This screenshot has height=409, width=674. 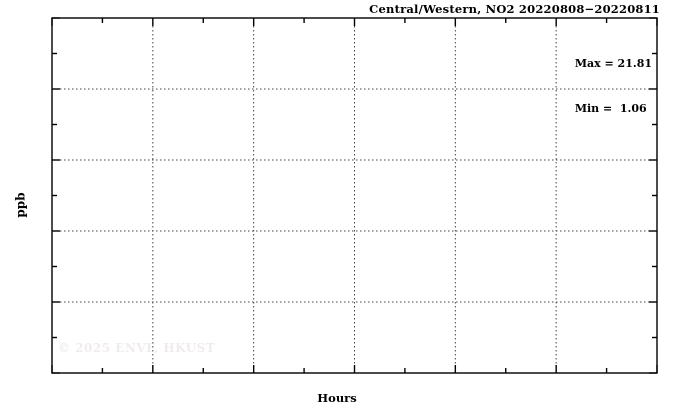 I want to click on stats-box: Max = 21.81 Min = 1.06, so click(x=613, y=86).